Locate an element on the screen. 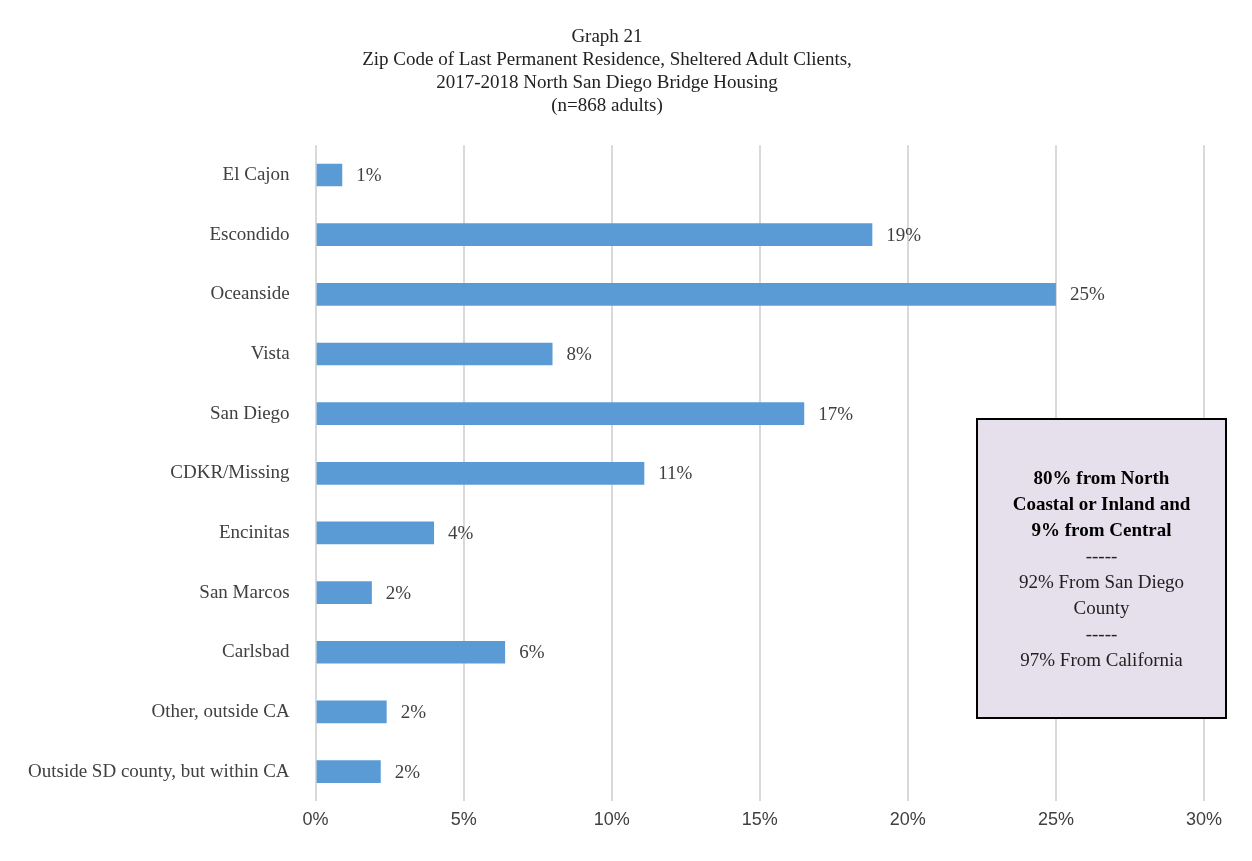 This screenshot has width=1252, height=861. x-tick-label: 5% is located at coordinates (463, 819).